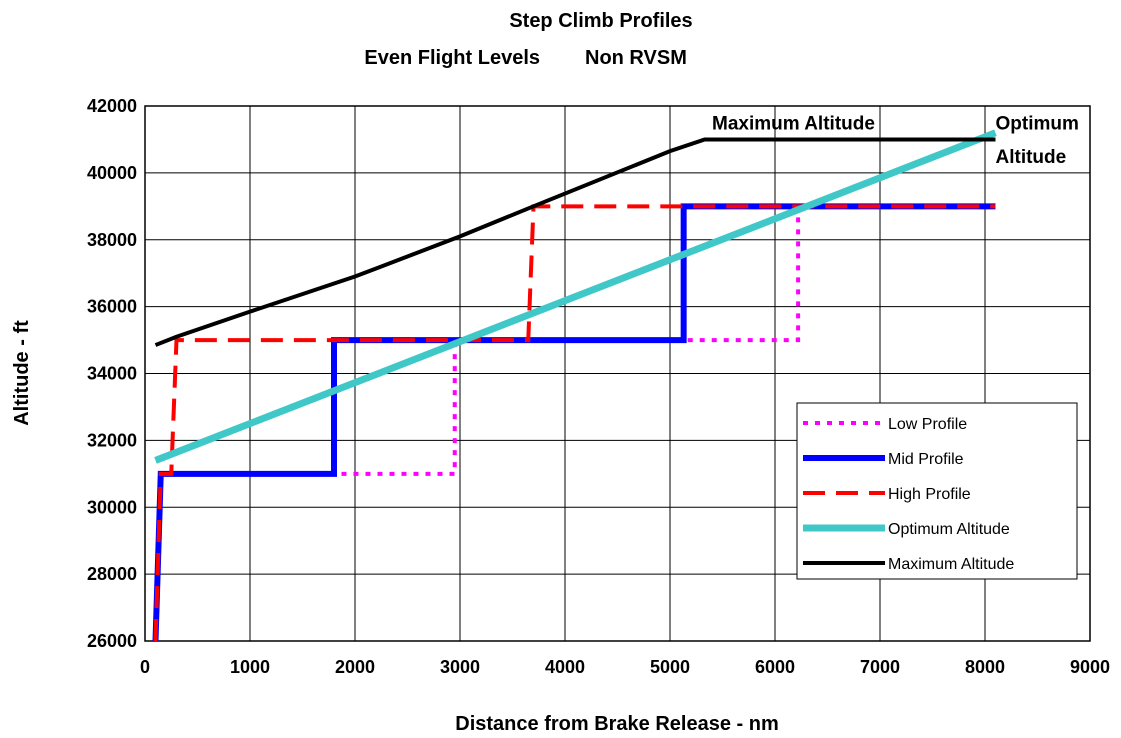 The width and height of the screenshot is (1121, 738). What do you see at coordinates (636, 58) in the screenshot?
I see `chart-subtitle-right: Non RVSM` at bounding box center [636, 58].